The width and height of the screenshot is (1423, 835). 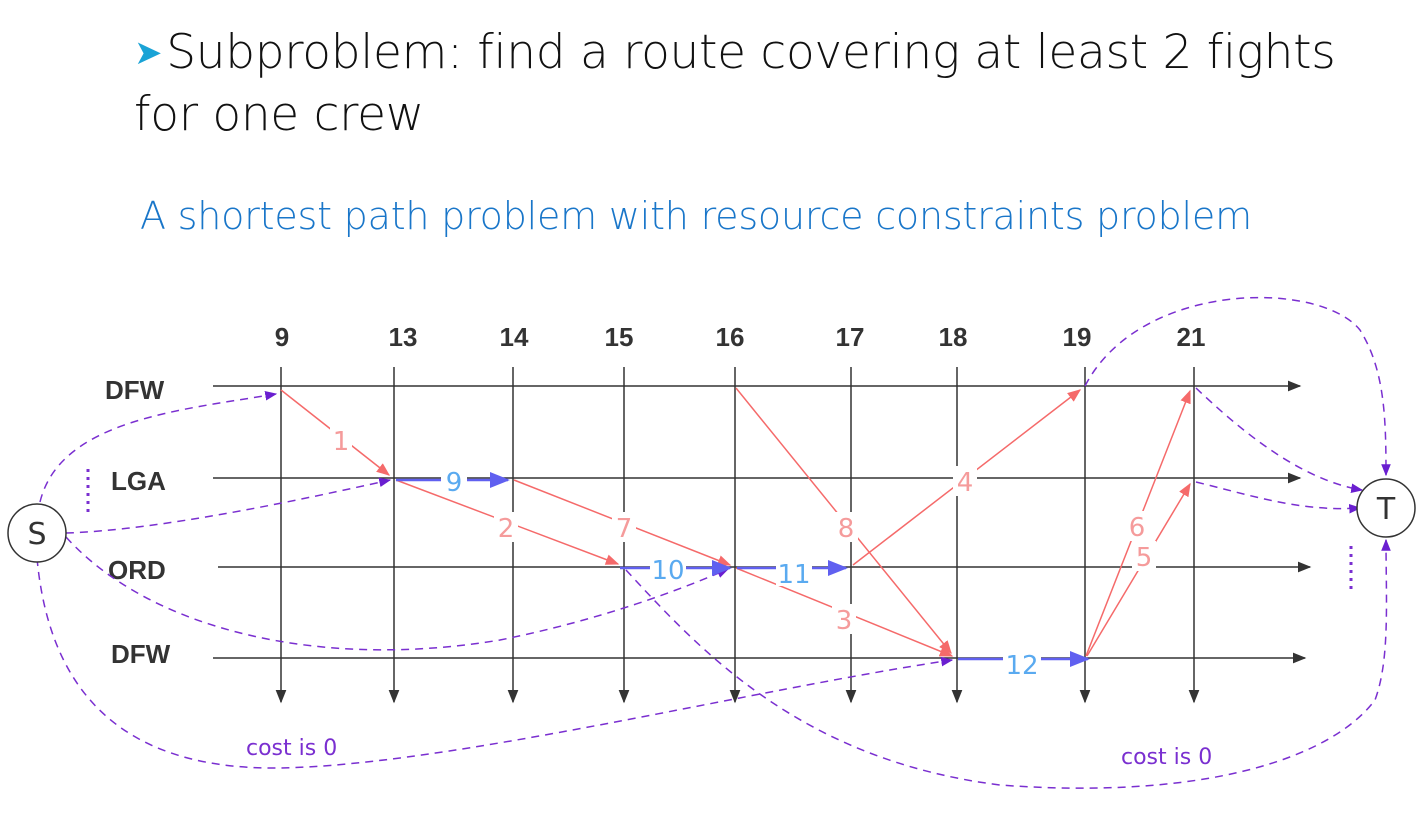 I want to click on flight-label-4: 4, so click(x=965, y=483).